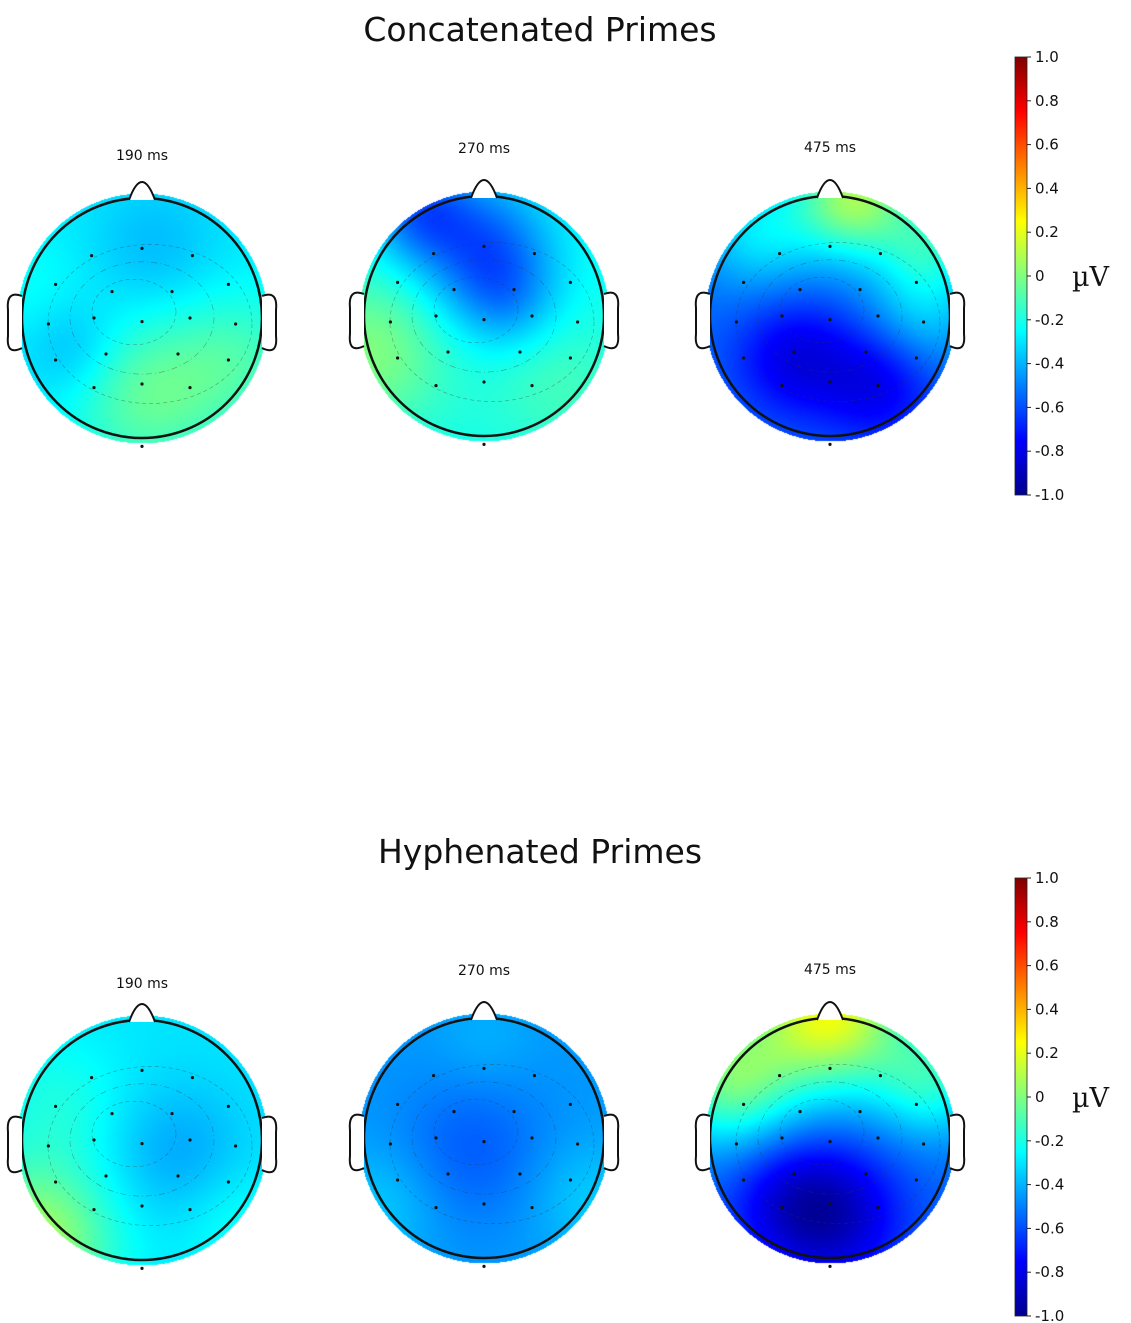 This screenshot has height=1323, width=1131. What do you see at coordinates (1047, 145) in the screenshot?
I see `colorbar-tick-label: 0.6` at bounding box center [1047, 145].